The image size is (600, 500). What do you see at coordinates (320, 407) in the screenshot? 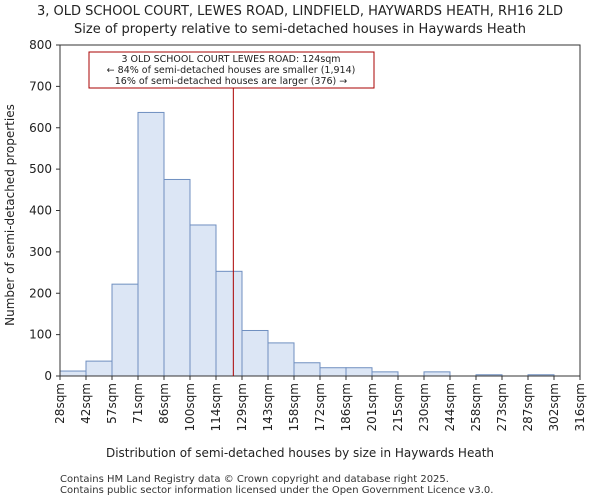
I see `x-tick-label: 172sqm` at bounding box center [320, 407].